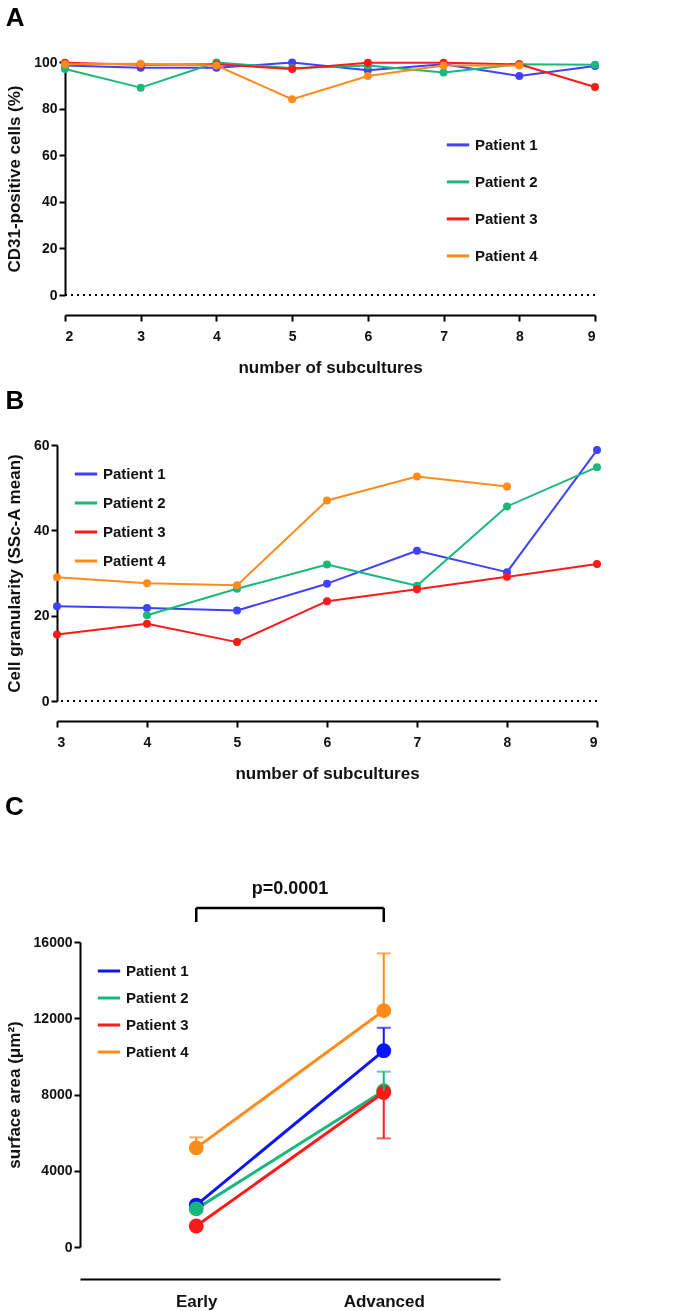 This screenshot has height=1311, width=676. Describe the element at coordinates (57, 1094) in the screenshot. I see `y-tick-label: 8000` at that location.